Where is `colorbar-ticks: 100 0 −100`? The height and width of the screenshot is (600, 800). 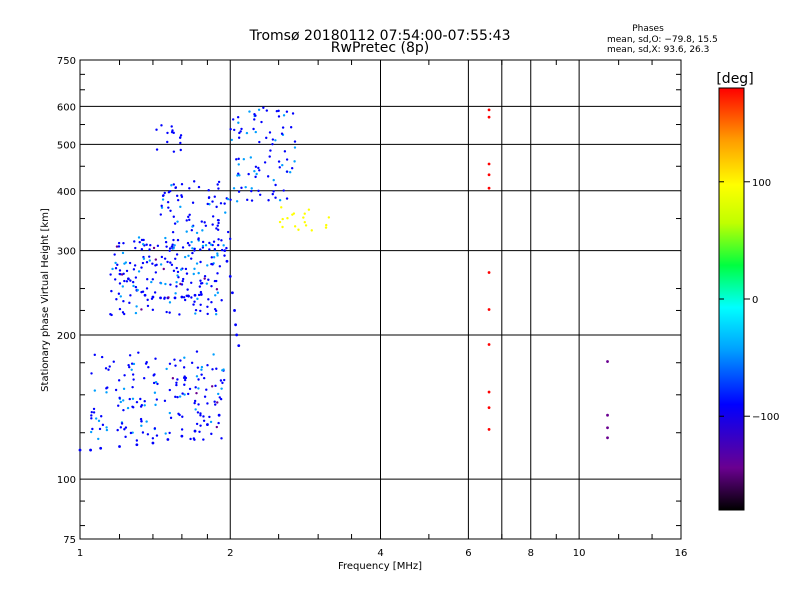 colorbar-ticks: 100 0 −100 is located at coordinates (749, 300).